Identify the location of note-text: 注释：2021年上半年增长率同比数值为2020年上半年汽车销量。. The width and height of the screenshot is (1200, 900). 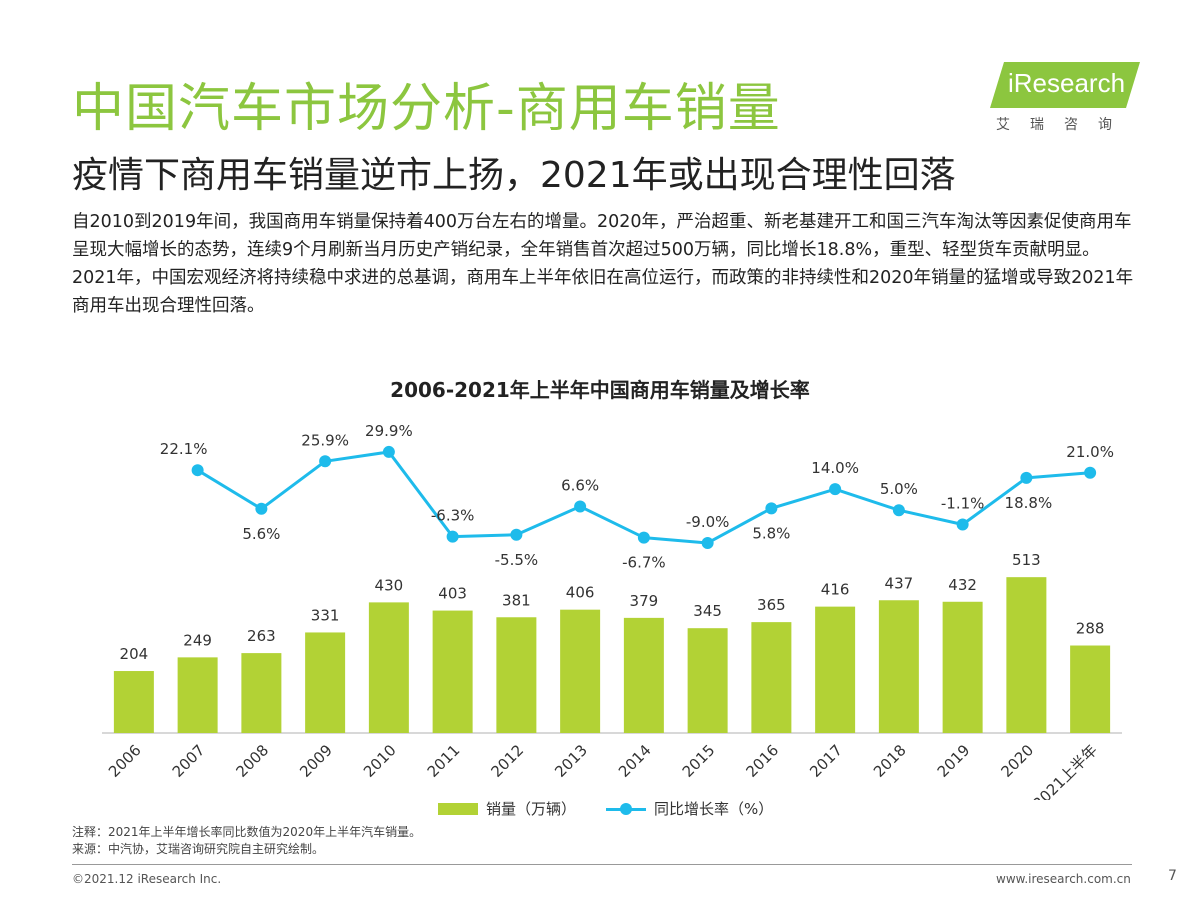
(247, 832).